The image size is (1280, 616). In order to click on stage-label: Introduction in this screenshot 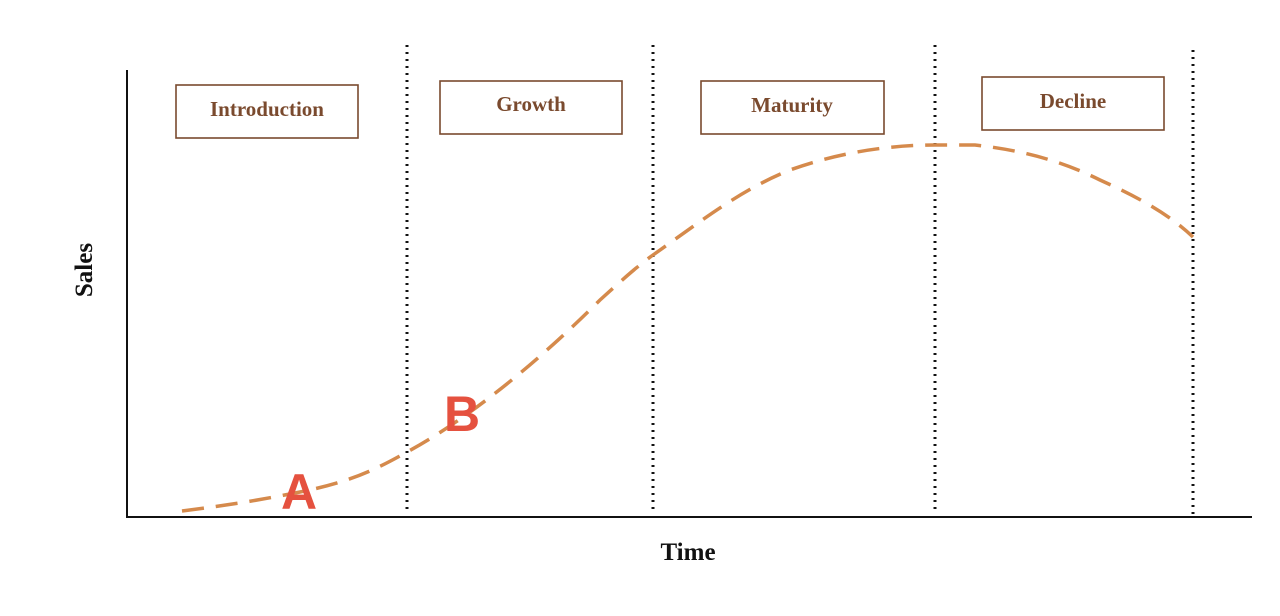, I will do `click(267, 109)`.